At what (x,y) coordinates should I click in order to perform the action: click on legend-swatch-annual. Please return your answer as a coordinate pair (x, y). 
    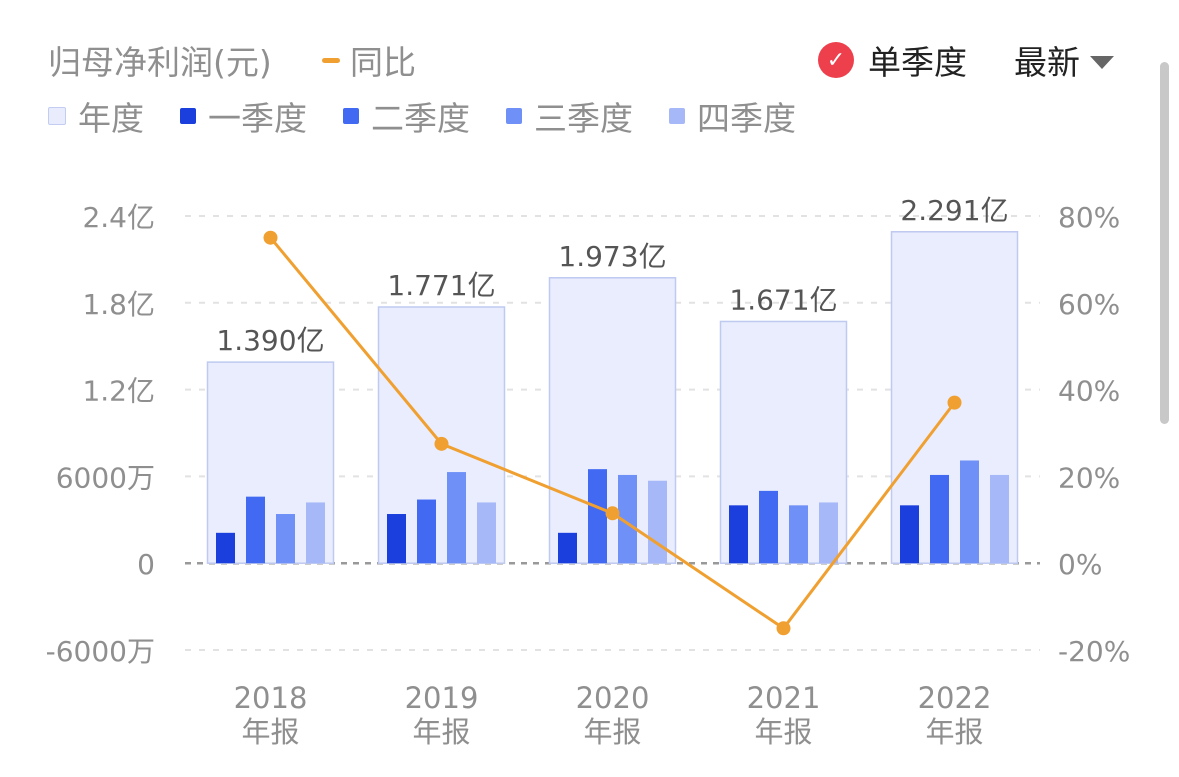
    Looking at the image, I should click on (57, 116).